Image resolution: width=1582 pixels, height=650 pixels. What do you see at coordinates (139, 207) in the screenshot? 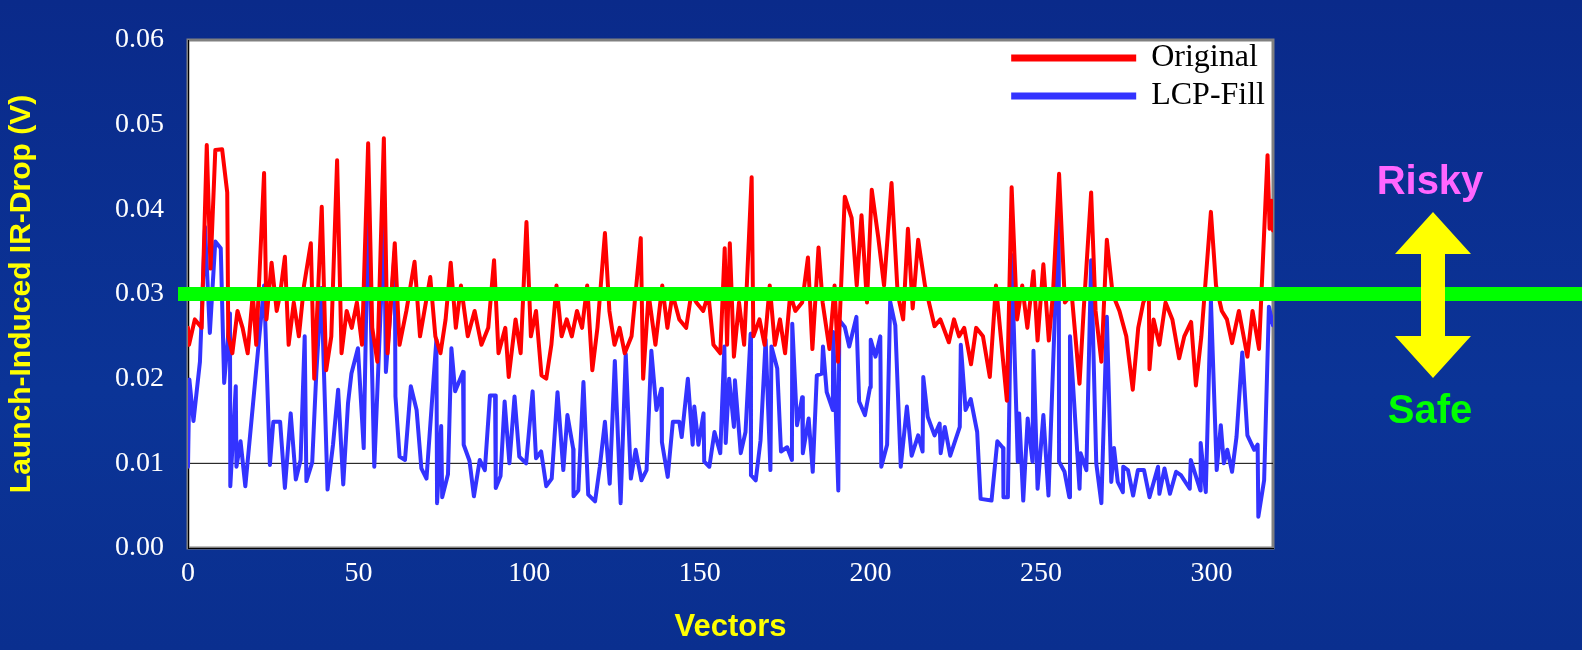
I see `y-tick-label: 0.04` at bounding box center [139, 207].